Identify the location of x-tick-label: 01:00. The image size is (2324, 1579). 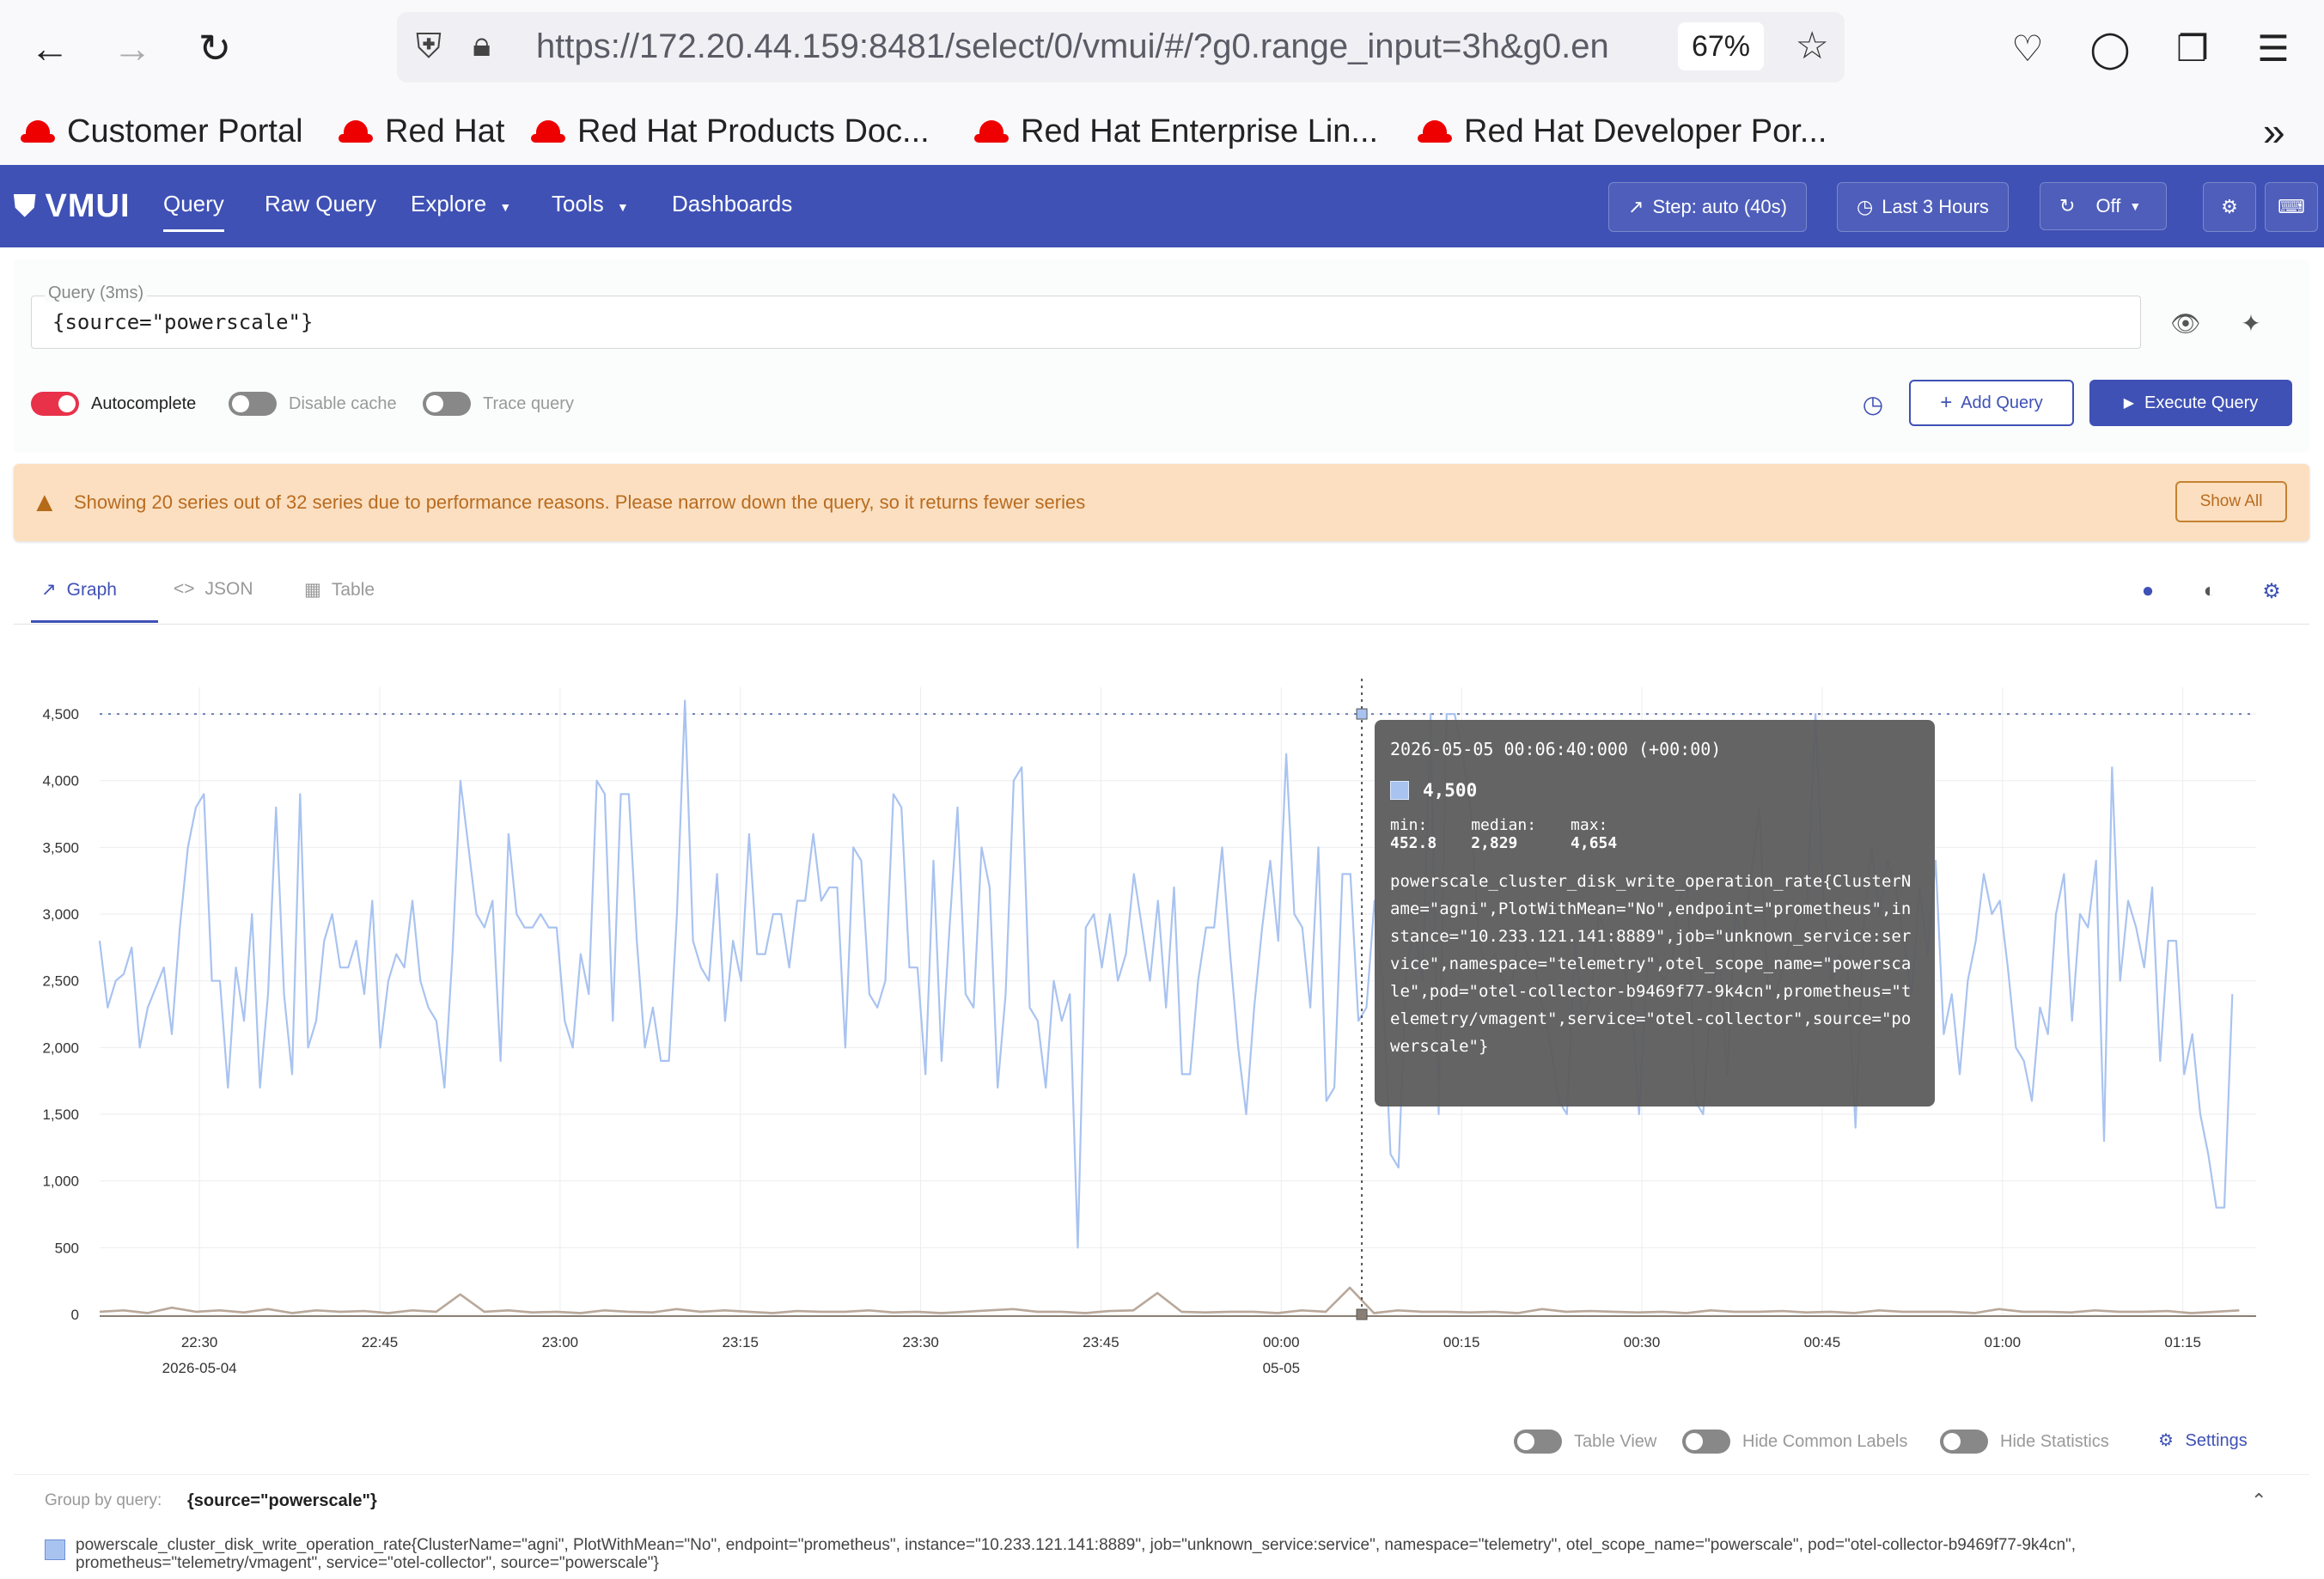
(2003, 1342).